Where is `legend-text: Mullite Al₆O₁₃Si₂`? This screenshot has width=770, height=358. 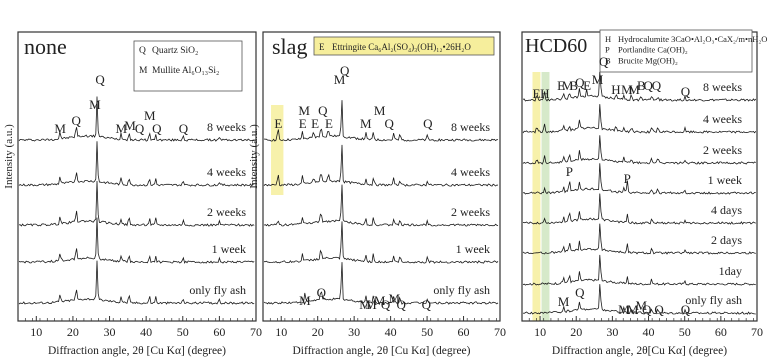
legend-text: Mullite Al₆O₁₃Si₂ is located at coordinates (185, 71).